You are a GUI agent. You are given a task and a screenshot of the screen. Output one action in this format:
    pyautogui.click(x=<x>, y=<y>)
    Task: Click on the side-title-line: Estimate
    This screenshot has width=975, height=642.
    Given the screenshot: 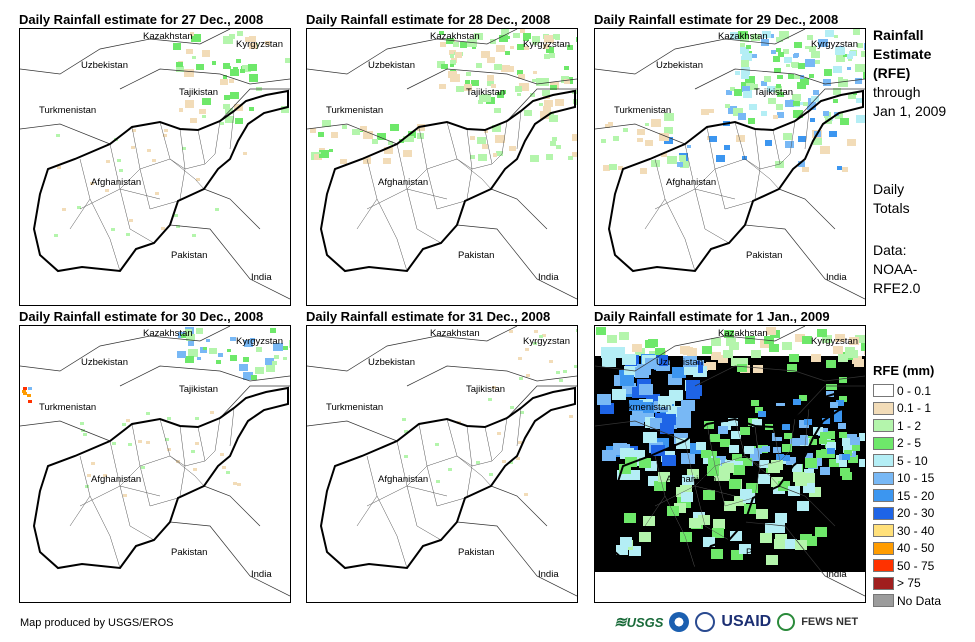 What is the action you would take?
    pyautogui.click(x=902, y=54)
    